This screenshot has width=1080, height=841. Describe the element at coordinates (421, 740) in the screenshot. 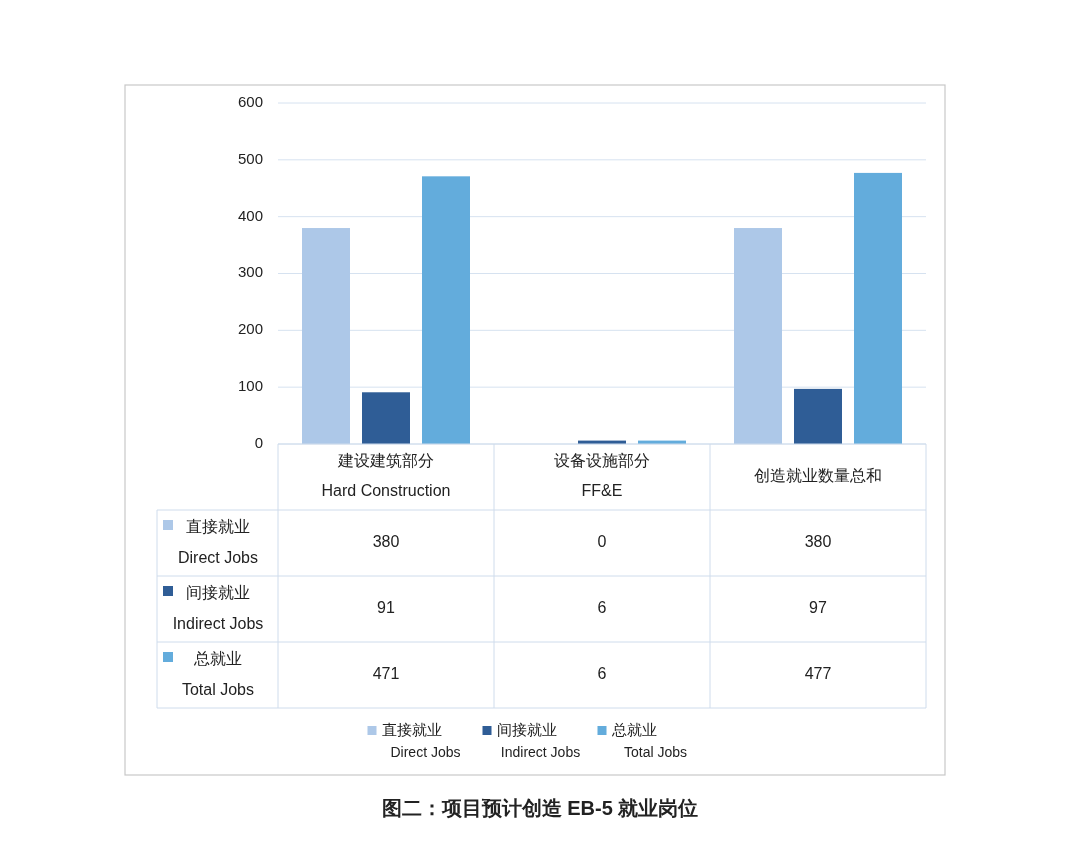

I see `text: 直接就业 Direct Jobs` at that location.